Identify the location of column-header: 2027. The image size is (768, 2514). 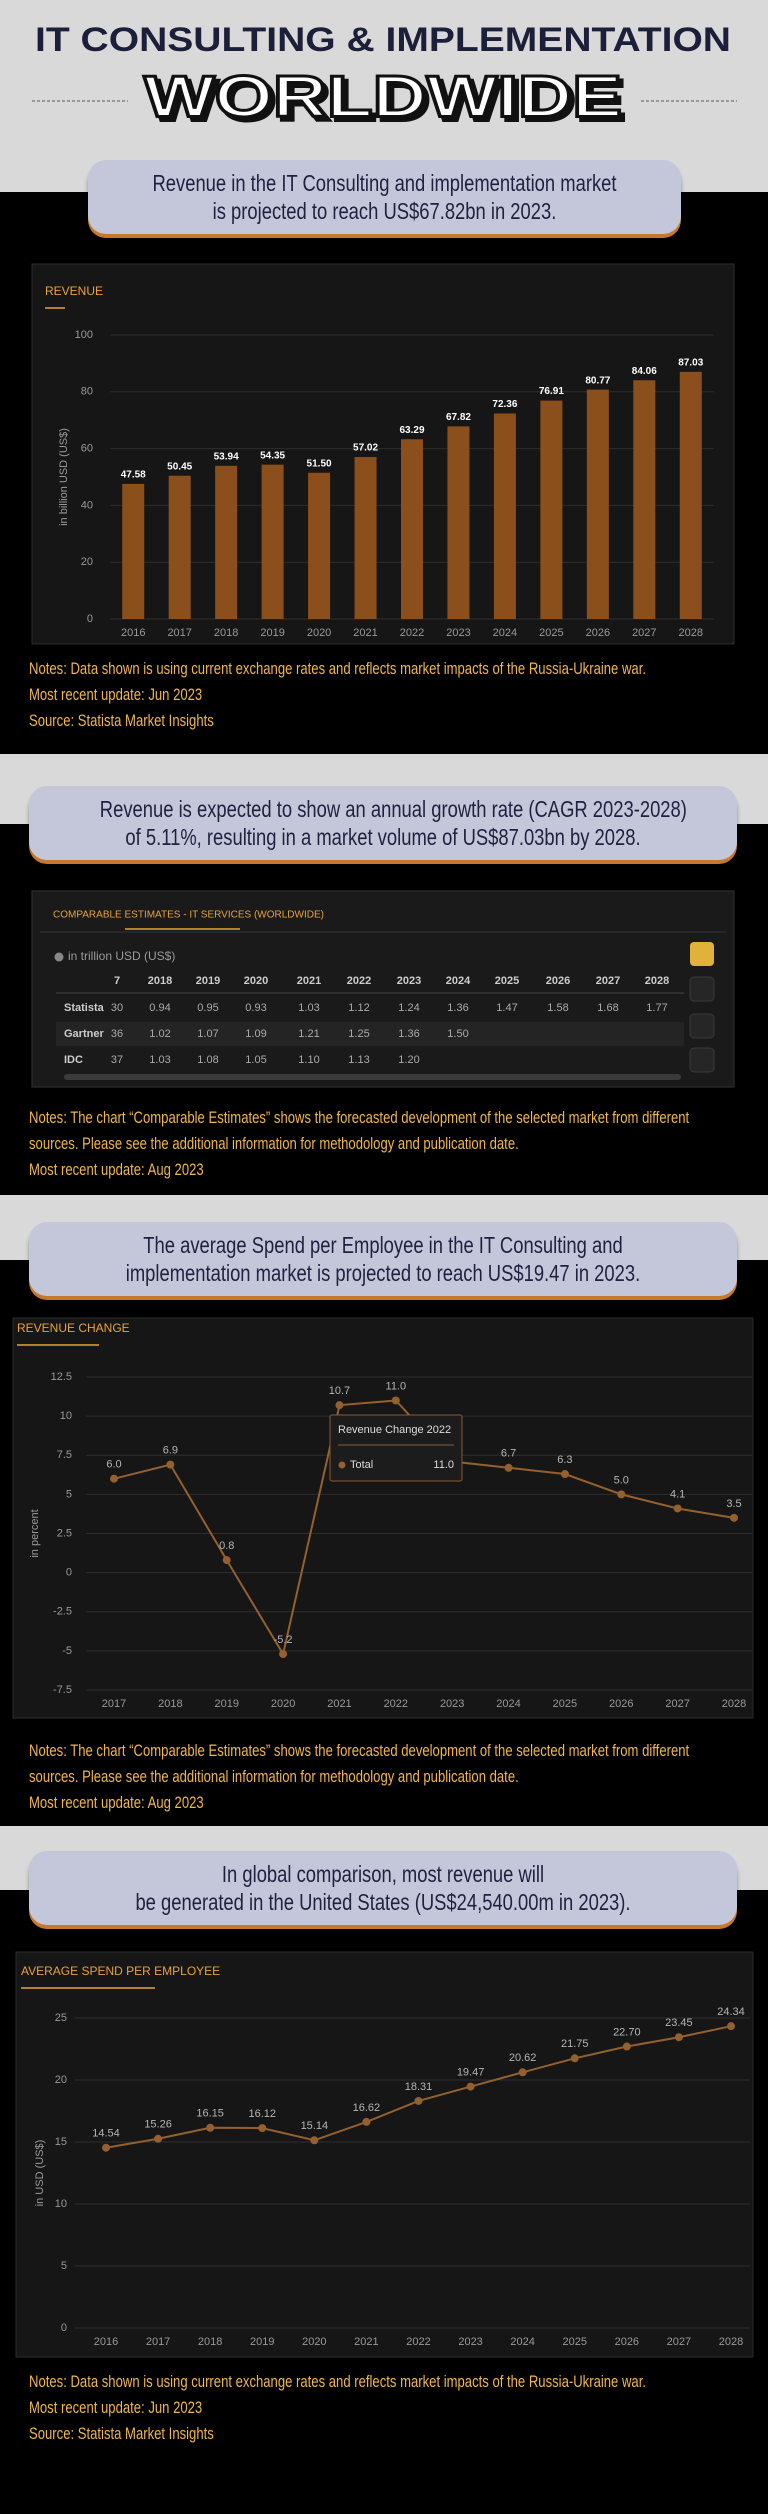
(608, 981).